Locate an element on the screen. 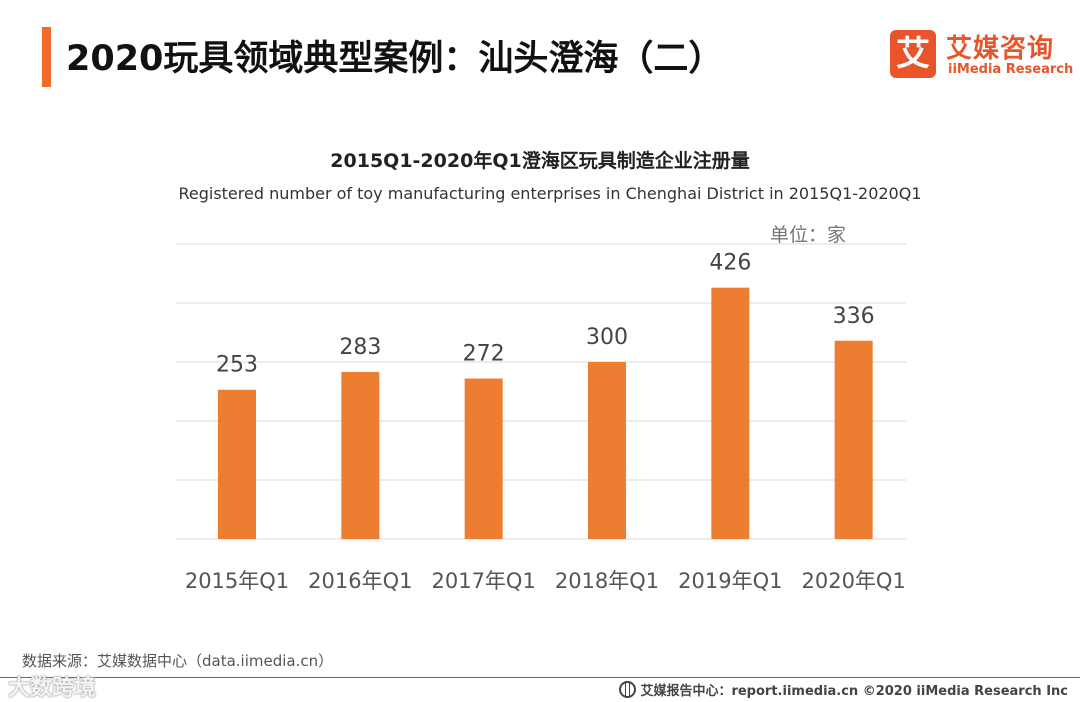 This screenshot has height=702, width=1080. data-label: 272 is located at coordinates (484, 354).